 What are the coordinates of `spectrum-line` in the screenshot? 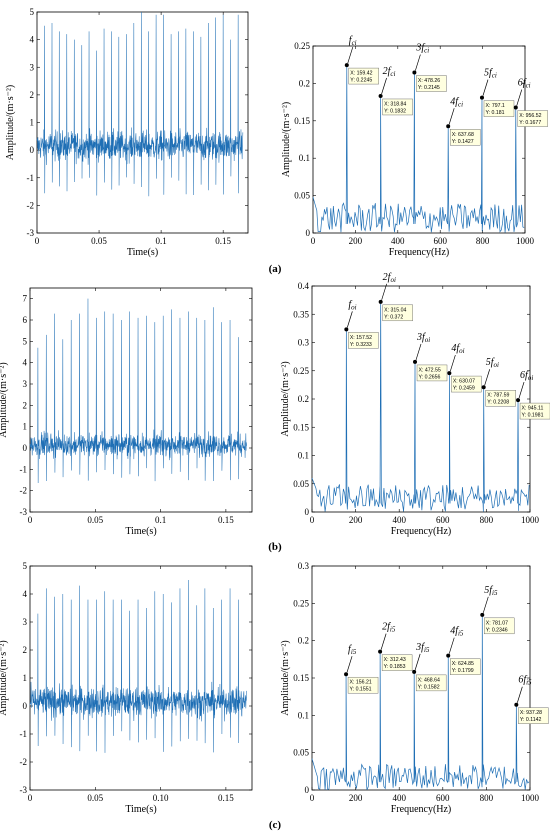 It's located at (420, 702).